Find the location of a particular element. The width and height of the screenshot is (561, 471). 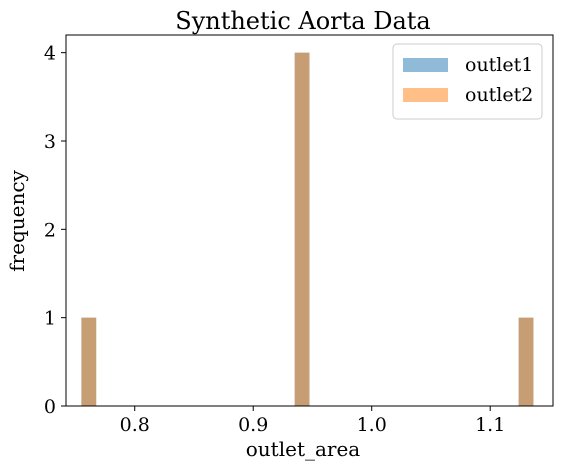

legend: outlet1 outlet2 is located at coordinates (467, 81).